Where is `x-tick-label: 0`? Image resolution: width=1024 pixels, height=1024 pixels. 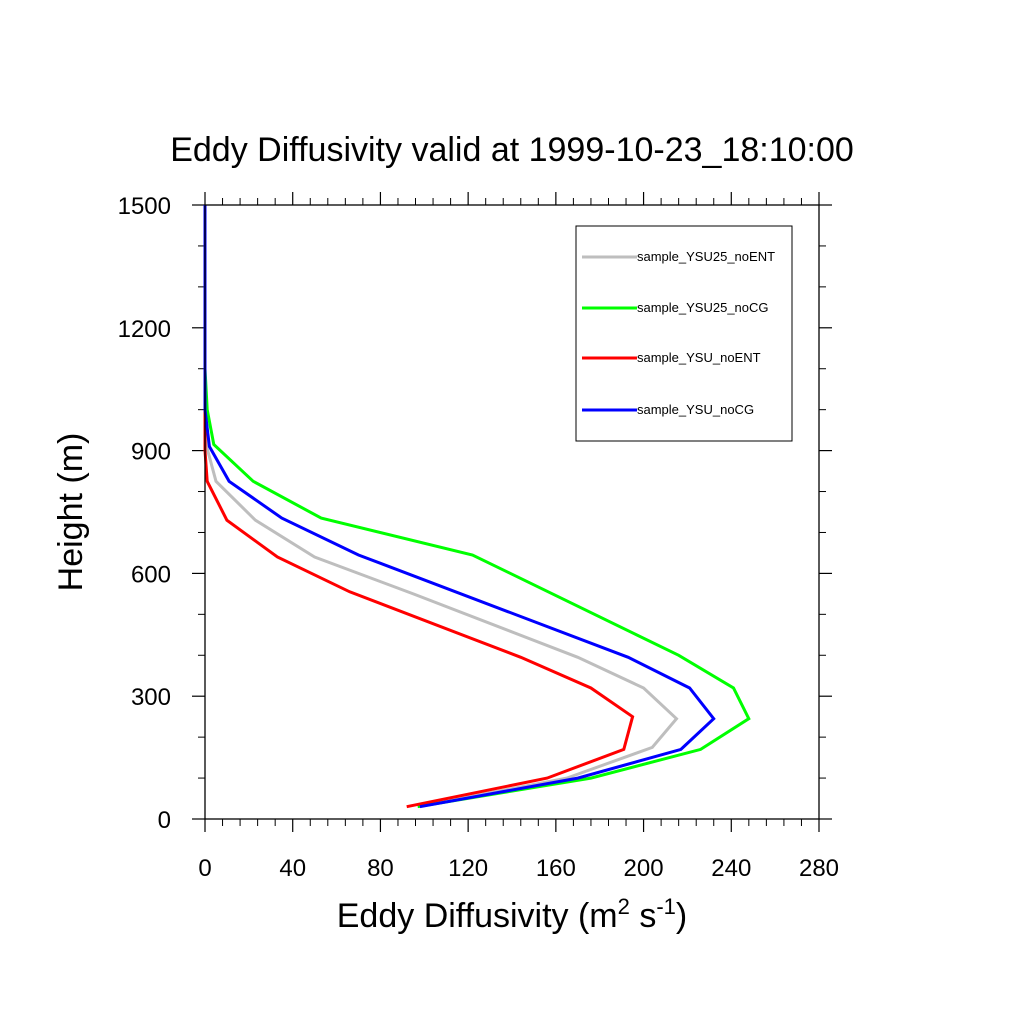 x-tick-label: 0 is located at coordinates (204, 868).